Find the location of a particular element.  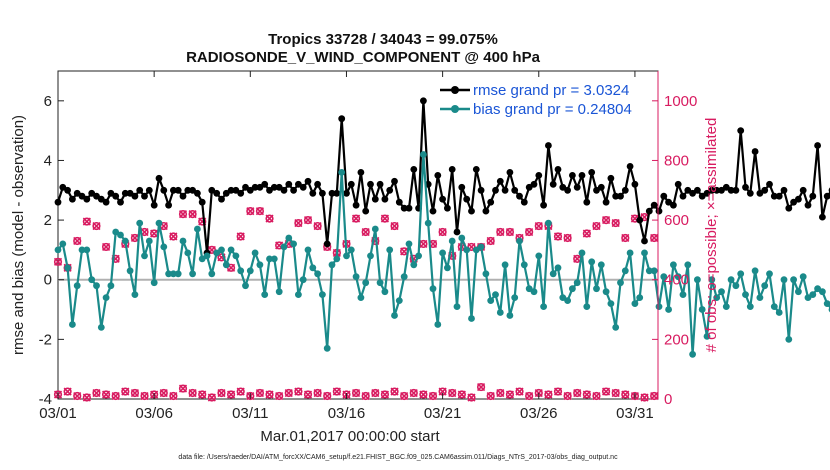

y-right-tick-label: 1000 is located at coordinates (680, 101).